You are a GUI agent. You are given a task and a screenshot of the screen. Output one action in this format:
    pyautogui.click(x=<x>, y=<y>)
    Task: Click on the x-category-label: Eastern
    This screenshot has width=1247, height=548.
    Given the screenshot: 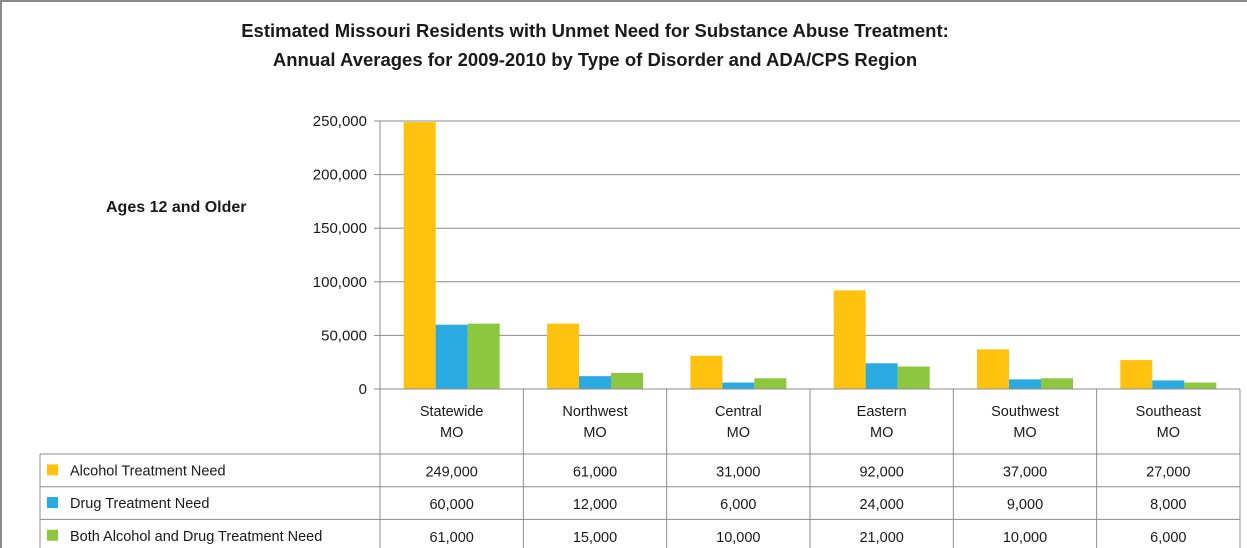 What is the action you would take?
    pyautogui.click(x=882, y=412)
    